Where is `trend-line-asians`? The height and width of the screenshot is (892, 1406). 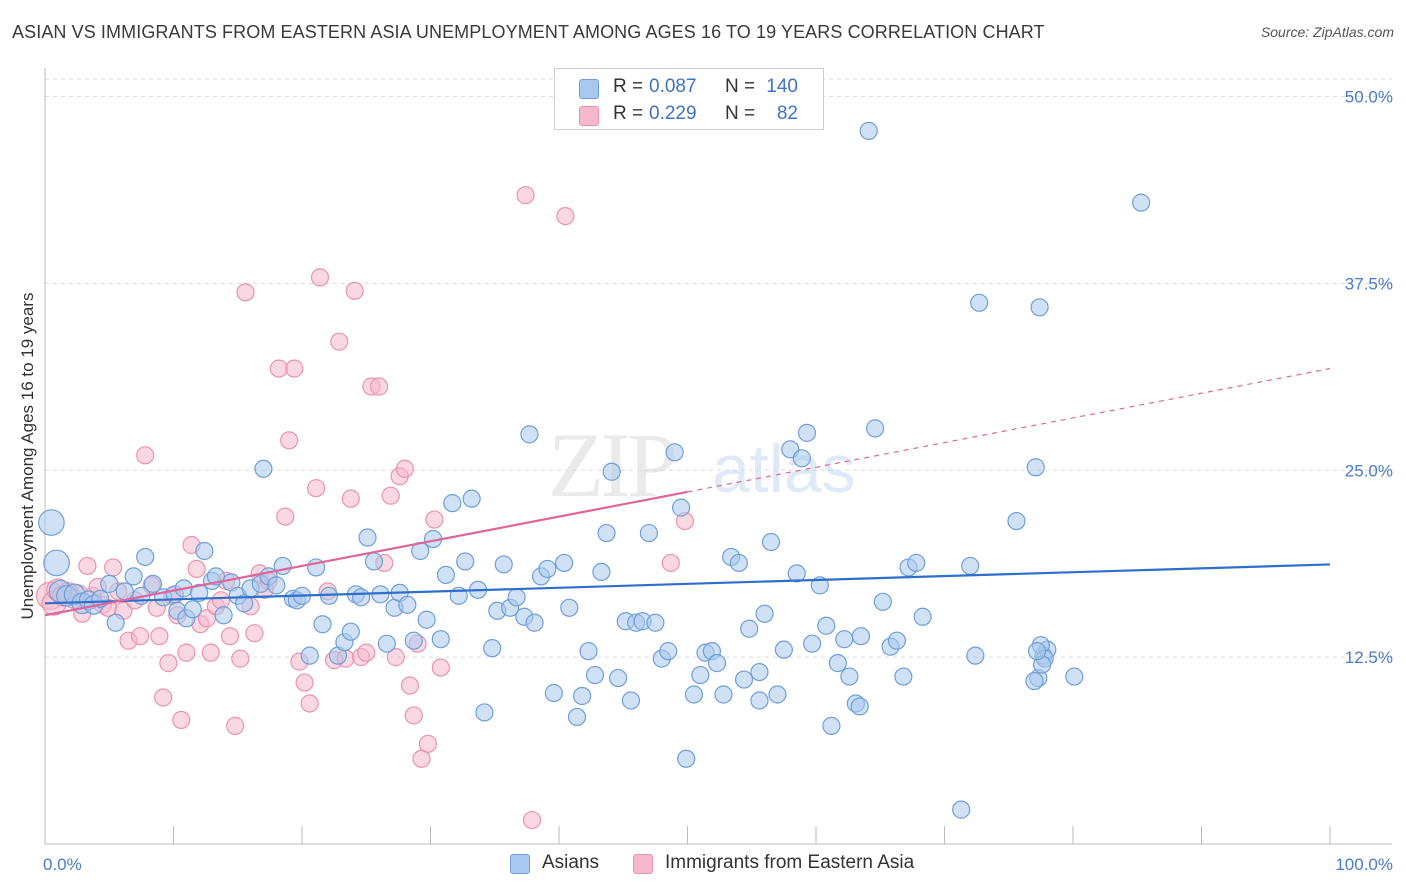
trend-line-asians is located at coordinates (687, 584).